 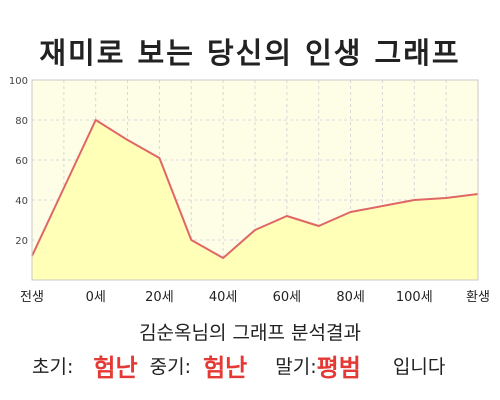 I want to click on analysis-subtitle: 김순옥님의 그래프 분석결과, so click(x=250, y=333).